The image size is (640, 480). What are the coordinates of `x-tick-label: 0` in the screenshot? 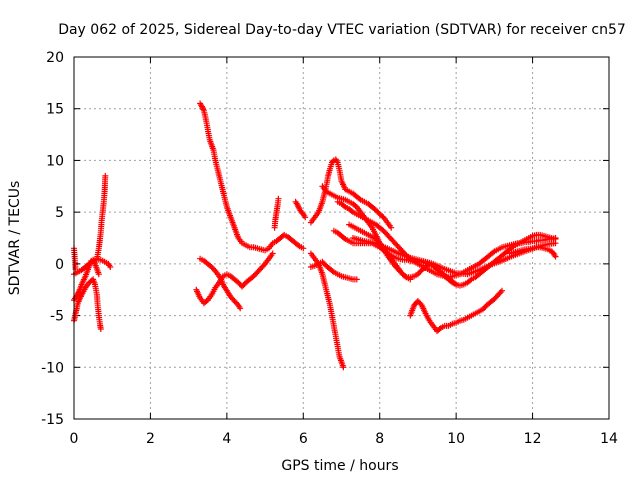 It's located at (74, 439).